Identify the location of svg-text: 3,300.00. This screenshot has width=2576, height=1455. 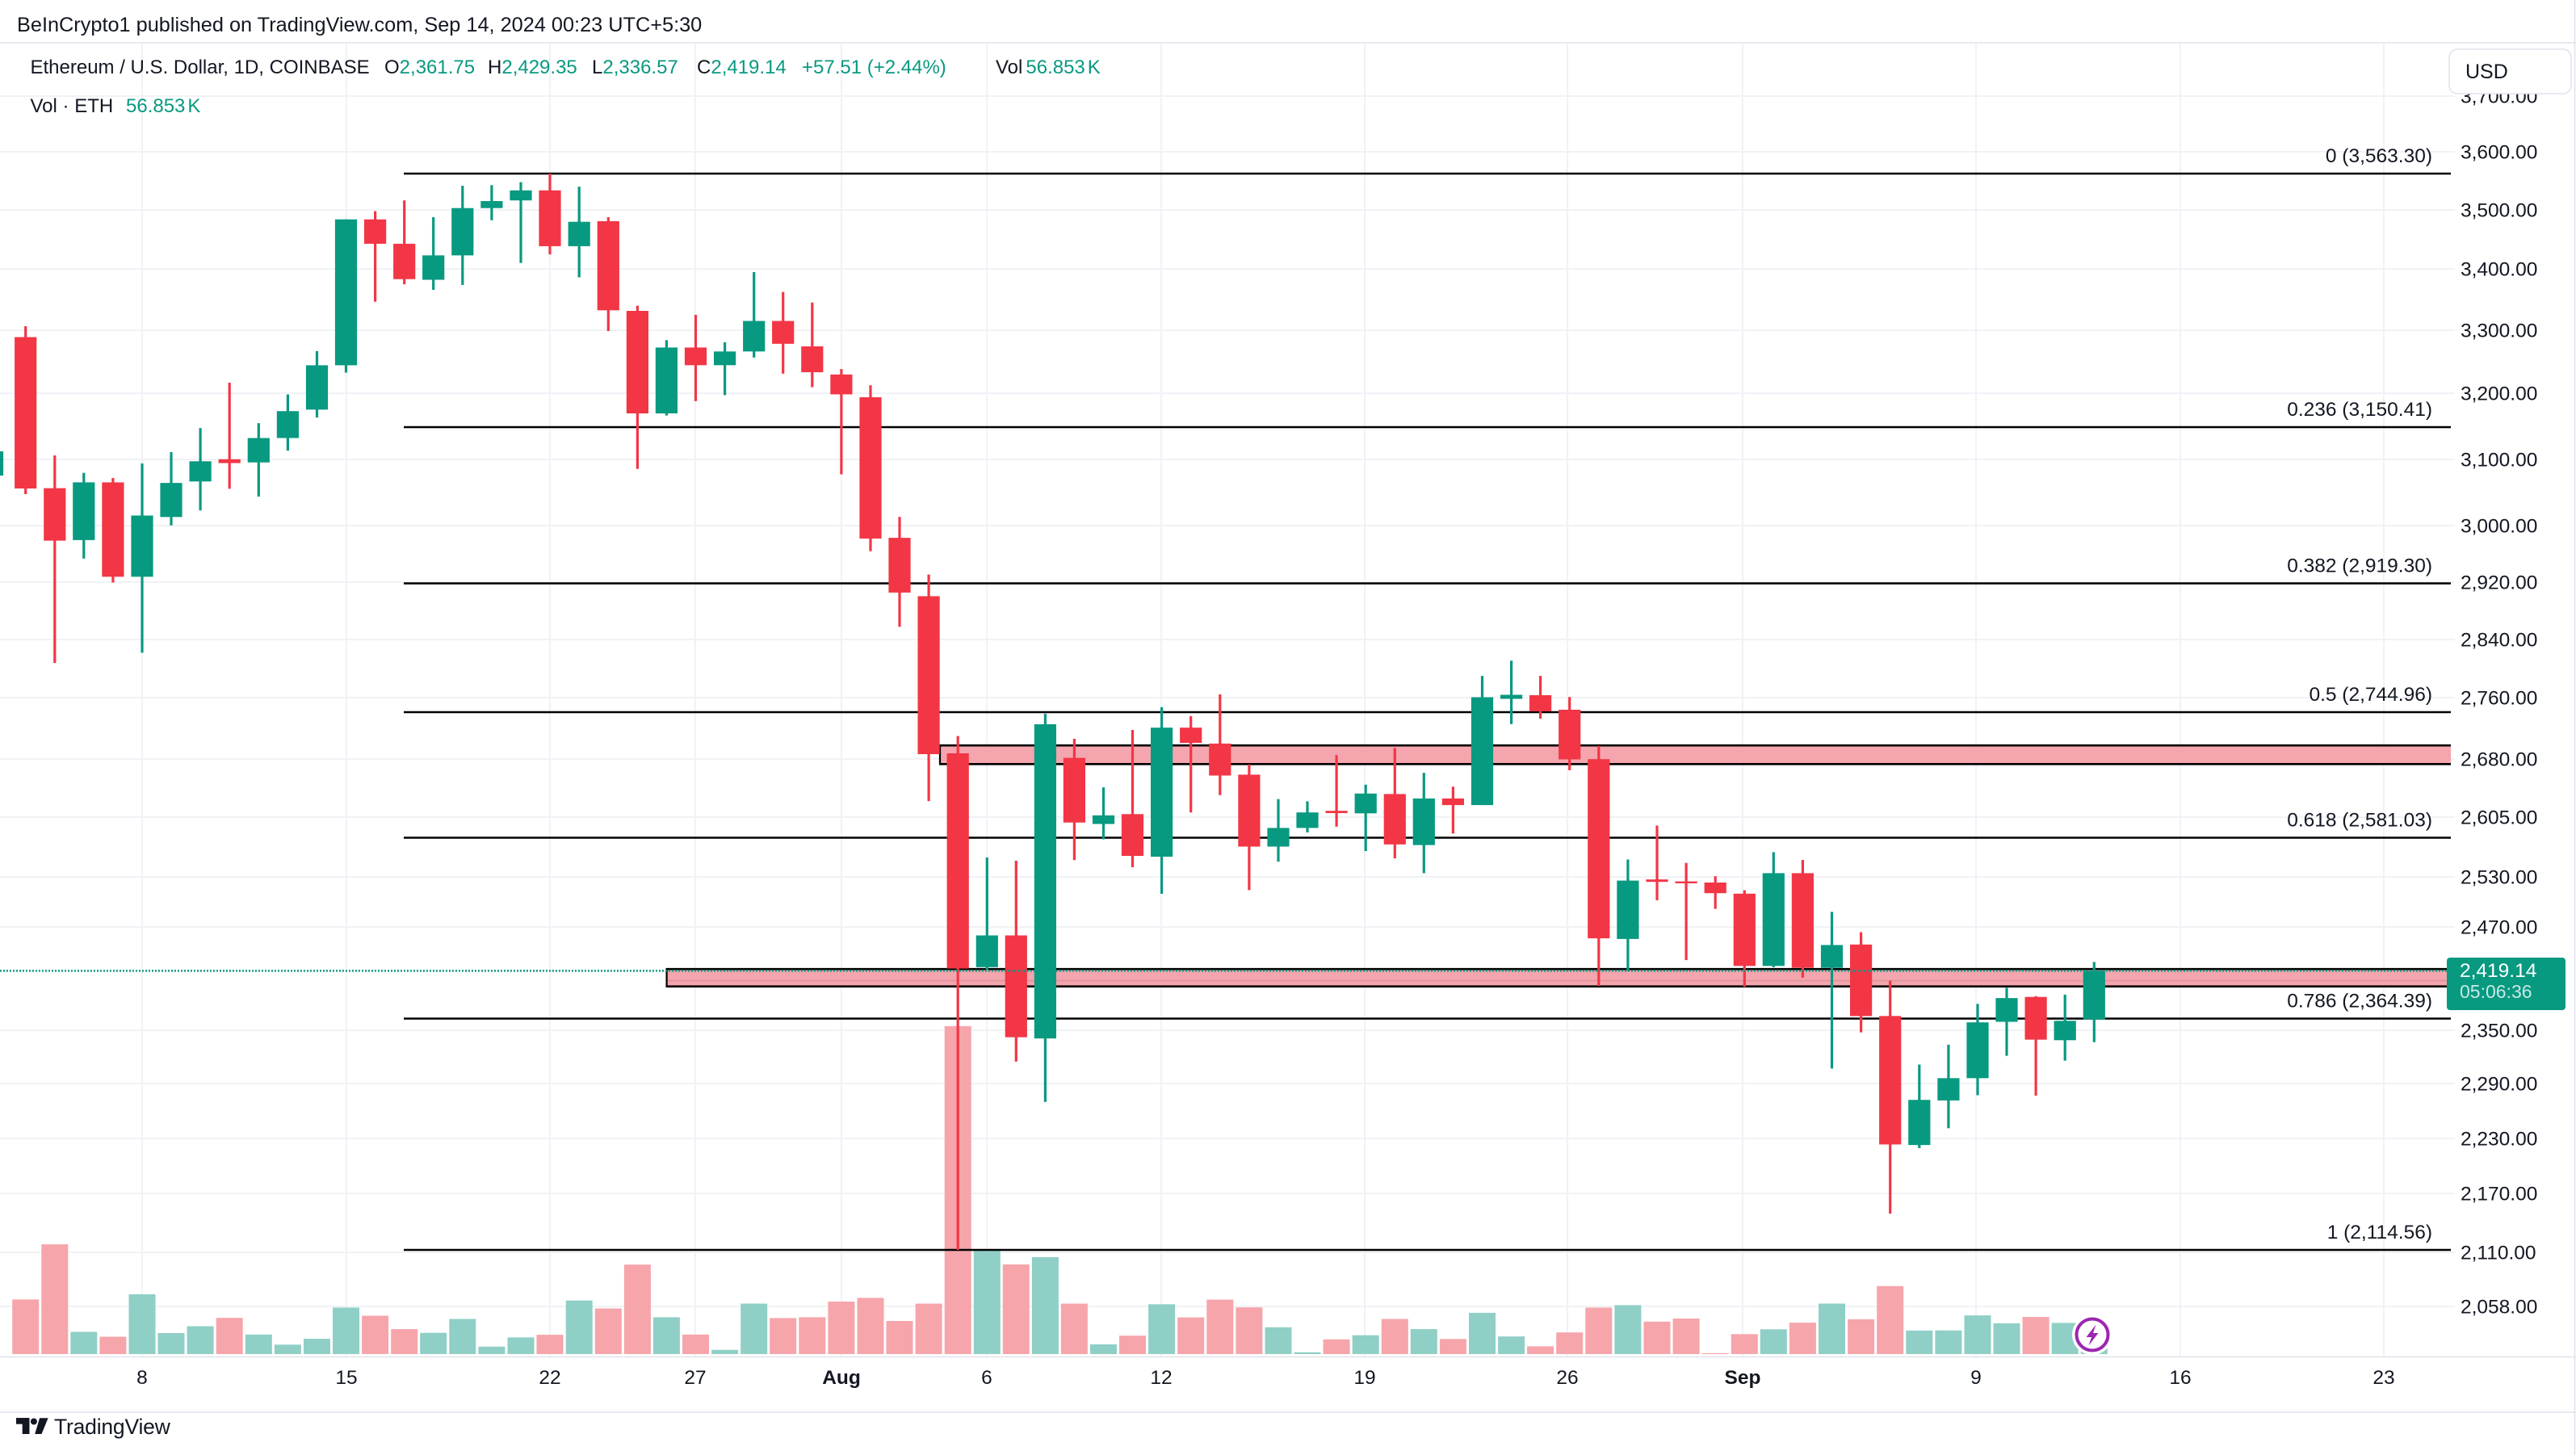
(2499, 331).